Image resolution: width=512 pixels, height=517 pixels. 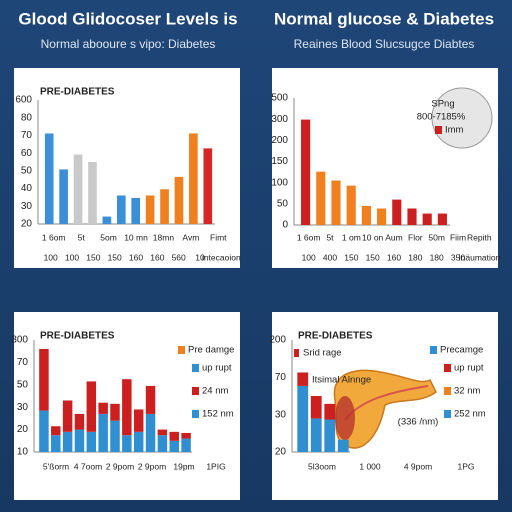 What do you see at coordinates (479, 257) in the screenshot?
I see `x-tick-label: Inäumation` at bounding box center [479, 257].